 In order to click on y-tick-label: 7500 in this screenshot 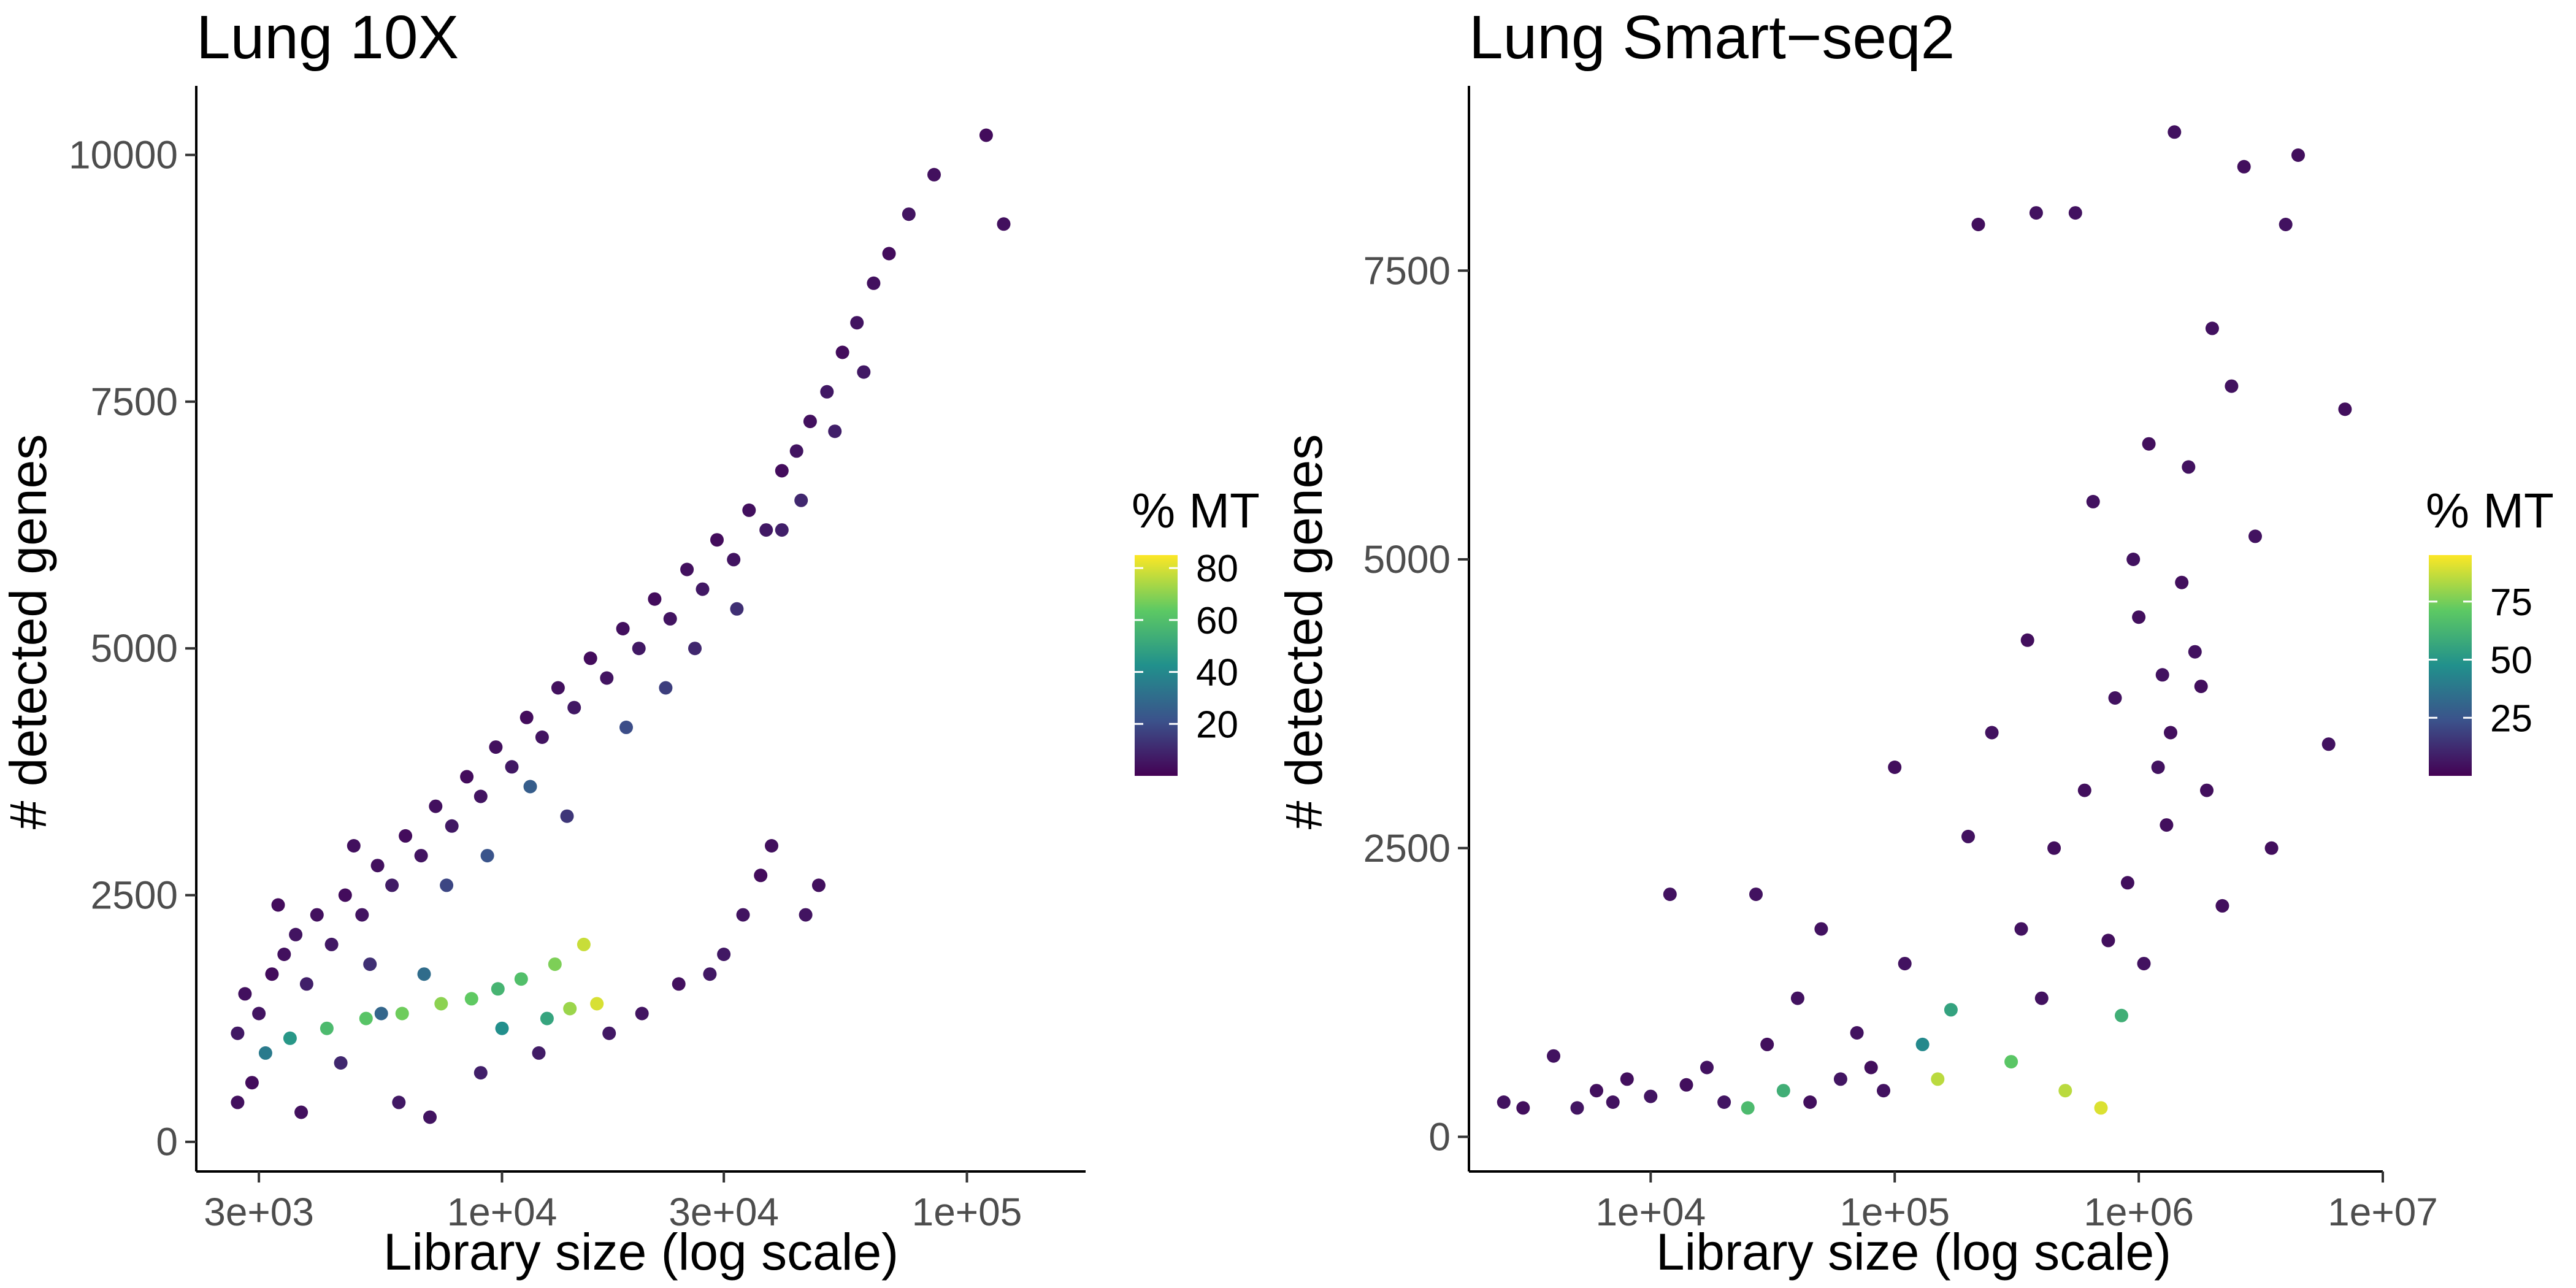, I will do `click(134, 402)`.